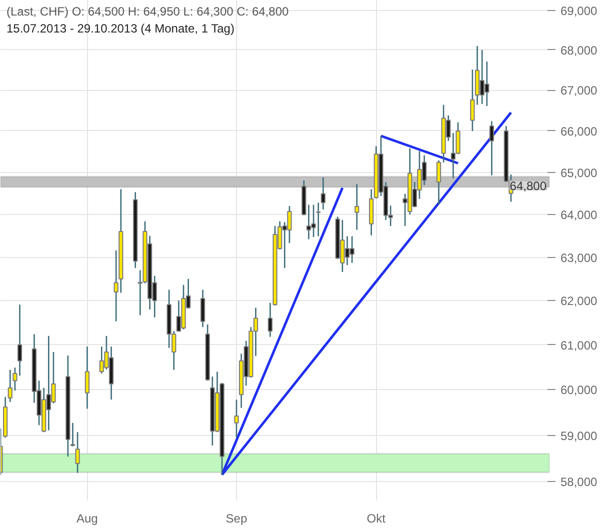 This screenshot has width=600, height=528. What do you see at coordinates (579, 435) in the screenshot?
I see `y-tick-label: 59,000` at bounding box center [579, 435].